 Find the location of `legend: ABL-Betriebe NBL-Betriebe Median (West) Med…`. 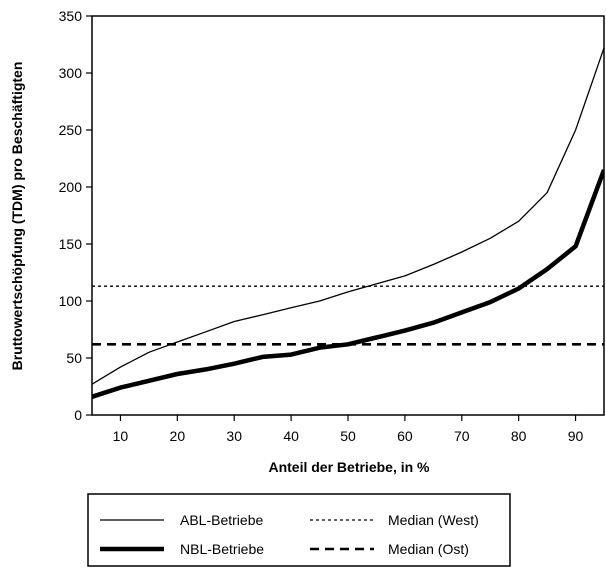

legend: ABL-Betriebe NBL-Betriebe Median (West) Med… is located at coordinates (299, 530).